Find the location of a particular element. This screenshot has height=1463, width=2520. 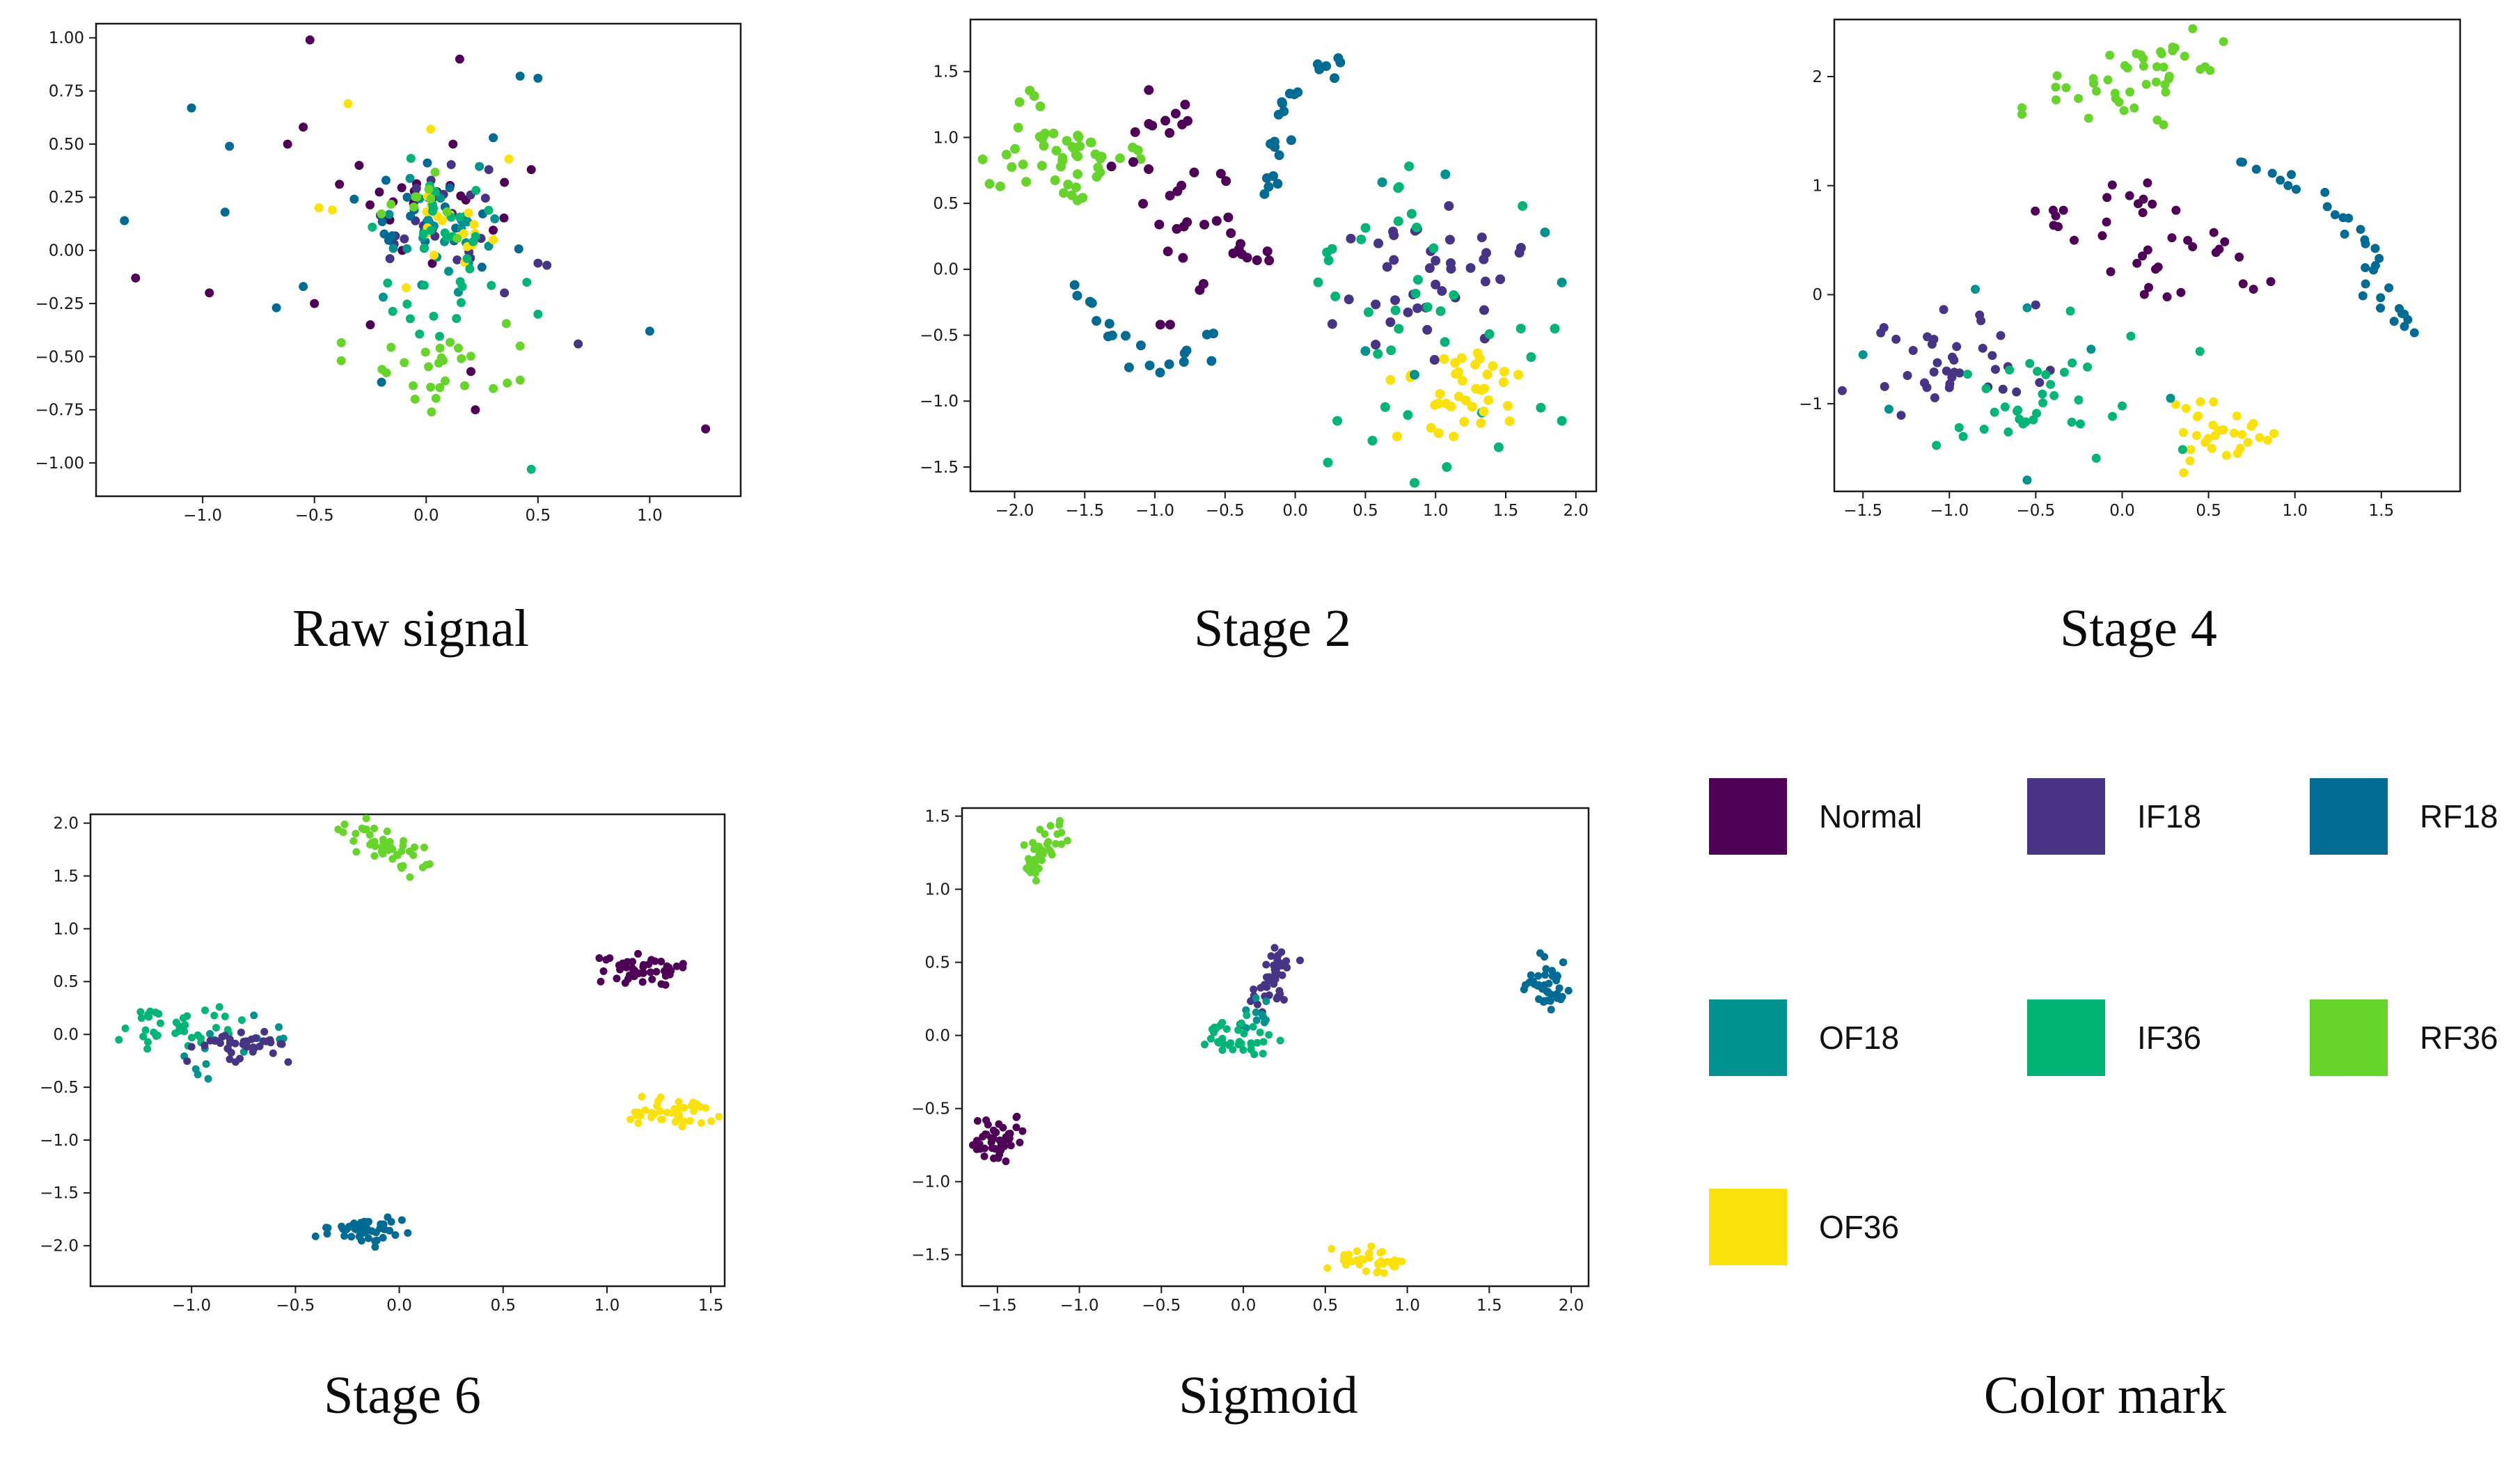

legend-swatch-of36 is located at coordinates (1748, 1227).